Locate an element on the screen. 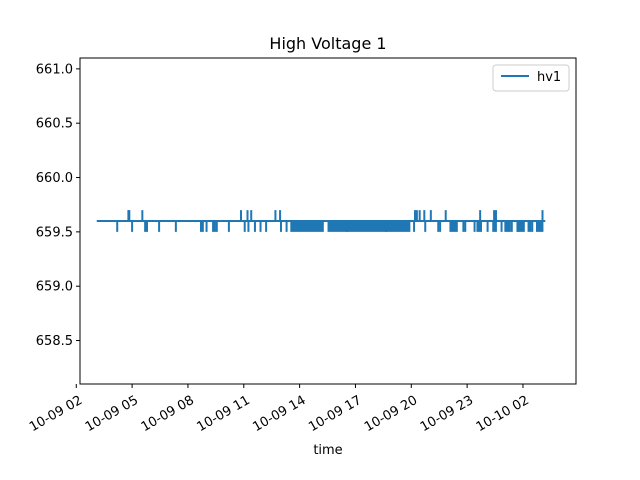 This screenshot has width=640, height=480. legend: hv1 is located at coordinates (531, 78).